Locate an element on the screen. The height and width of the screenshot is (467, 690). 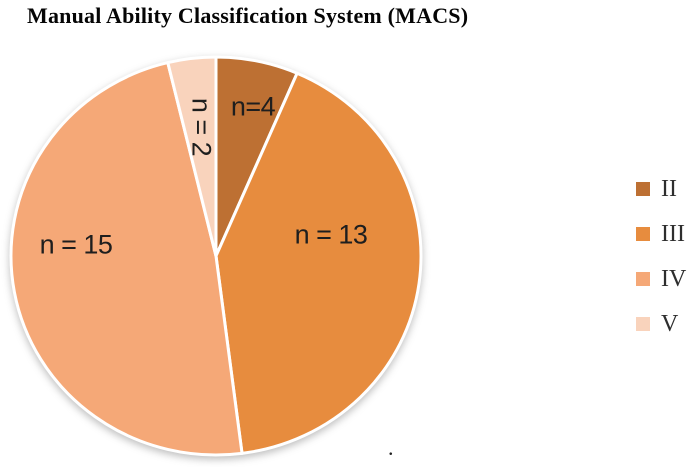
legend-item-III: III is located at coordinates (661, 234).